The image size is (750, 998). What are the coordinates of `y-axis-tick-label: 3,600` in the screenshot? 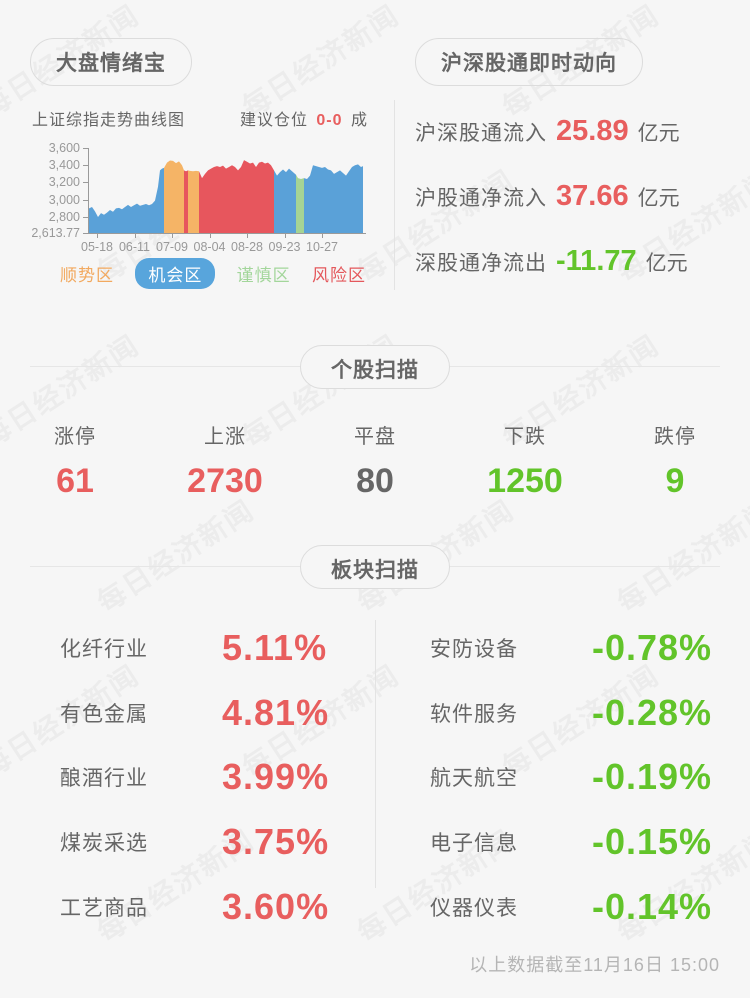 It's located at (64, 148).